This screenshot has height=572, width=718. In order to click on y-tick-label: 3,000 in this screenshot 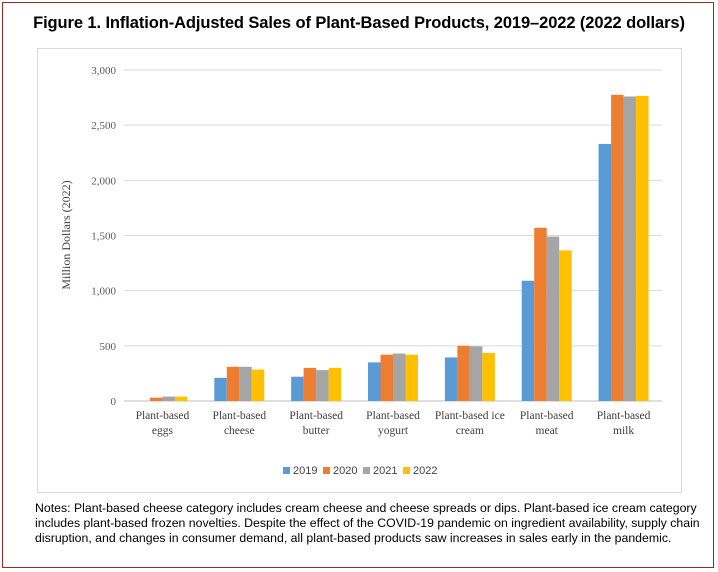, I will do `click(103, 71)`.